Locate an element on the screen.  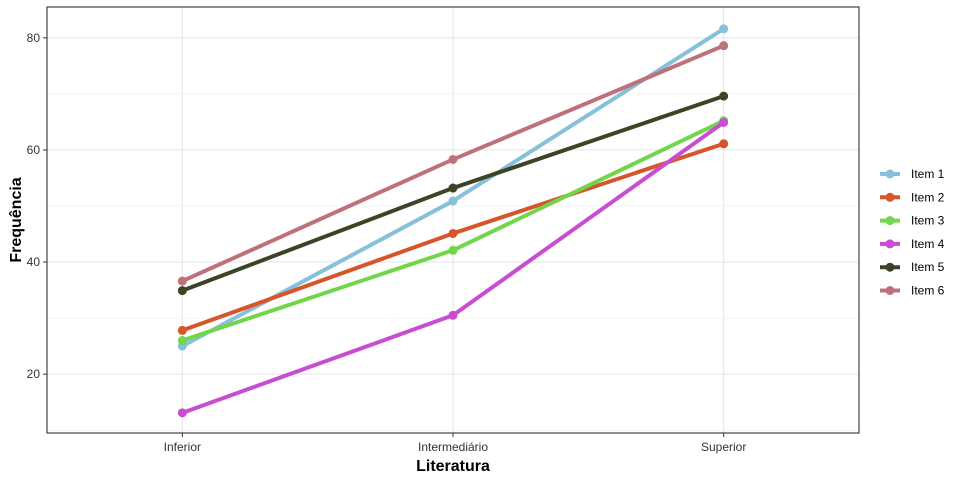
legend-item: Item 4 is located at coordinates (912, 244).